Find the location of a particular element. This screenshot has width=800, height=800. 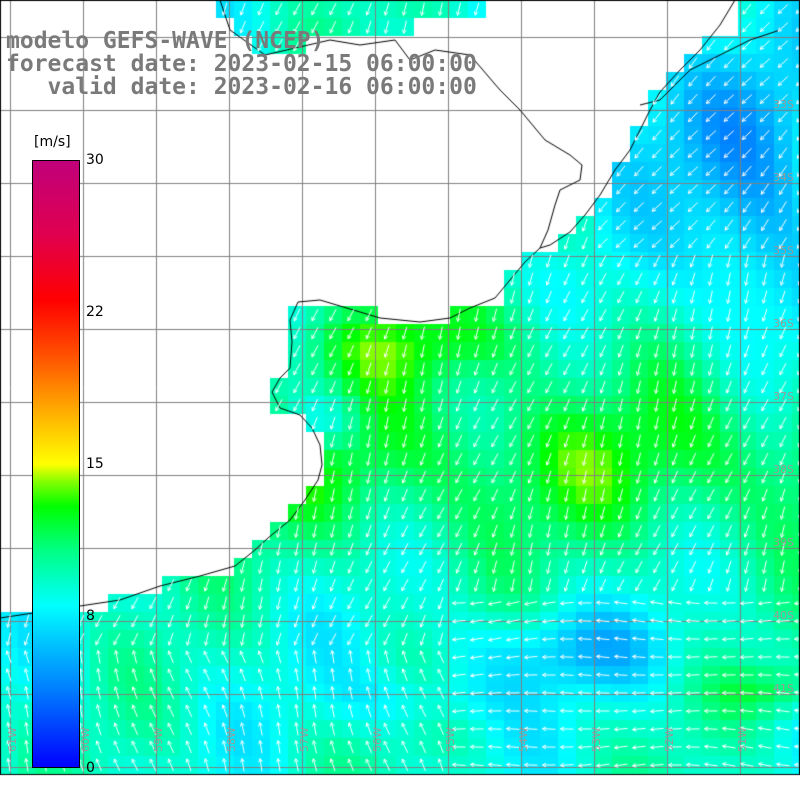

colorbar-tick-30: 30 is located at coordinates (95, 160).